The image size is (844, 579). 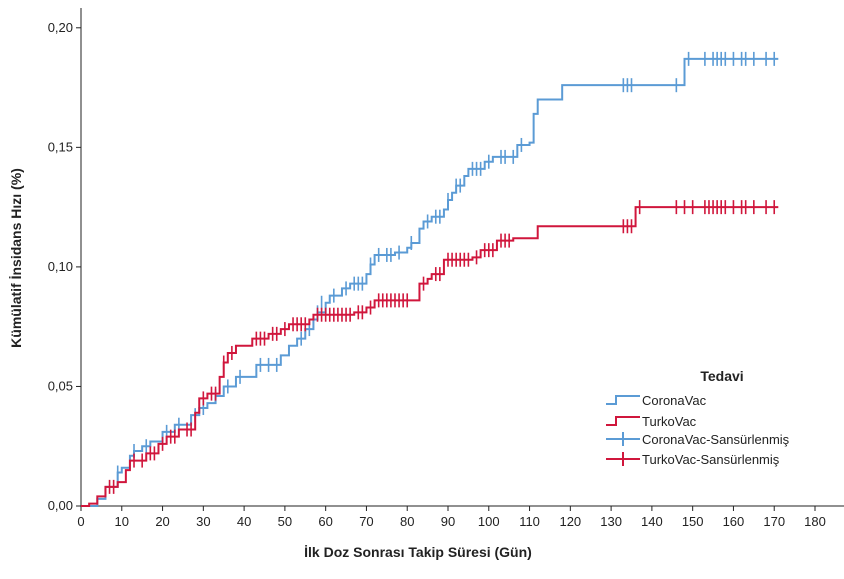 I want to click on y-tick-label: 0,20, so click(x=60, y=27).